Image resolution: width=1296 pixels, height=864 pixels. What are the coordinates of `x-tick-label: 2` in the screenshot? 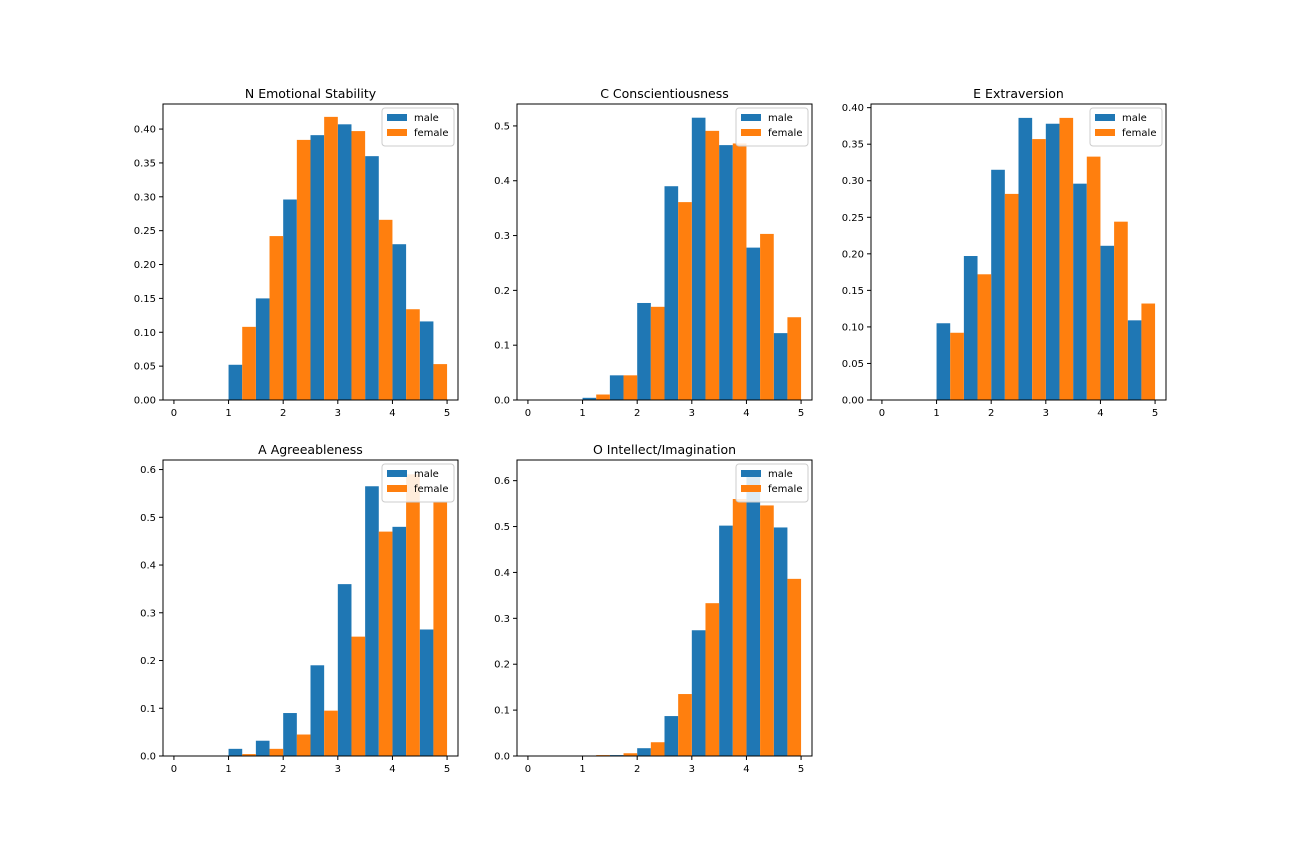 It's located at (637, 413).